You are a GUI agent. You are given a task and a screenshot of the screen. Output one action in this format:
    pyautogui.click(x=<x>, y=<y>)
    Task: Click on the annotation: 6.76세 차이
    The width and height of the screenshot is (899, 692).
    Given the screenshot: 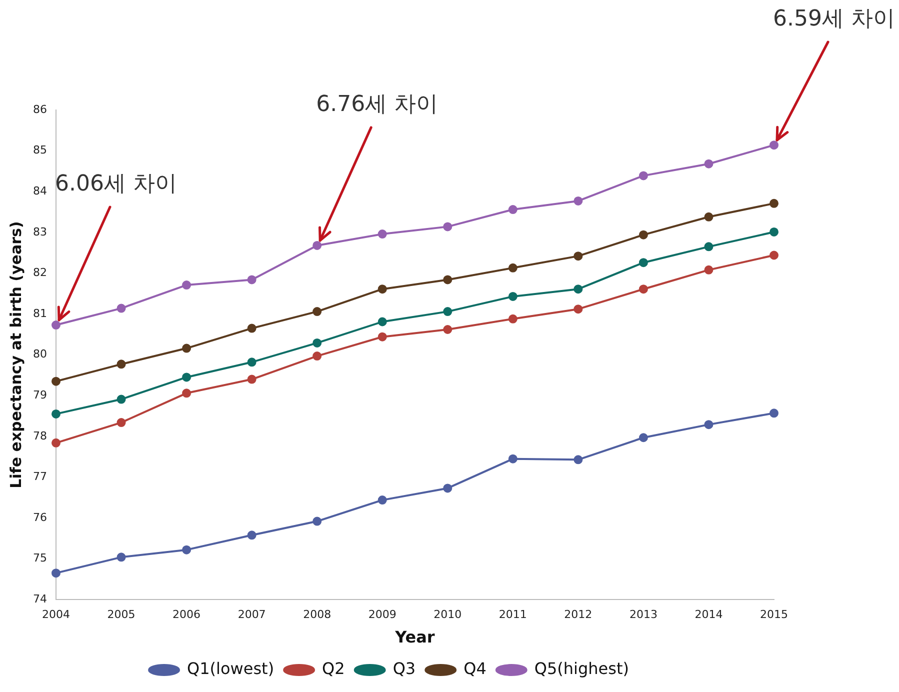 What is the action you would take?
    pyautogui.click(x=377, y=105)
    